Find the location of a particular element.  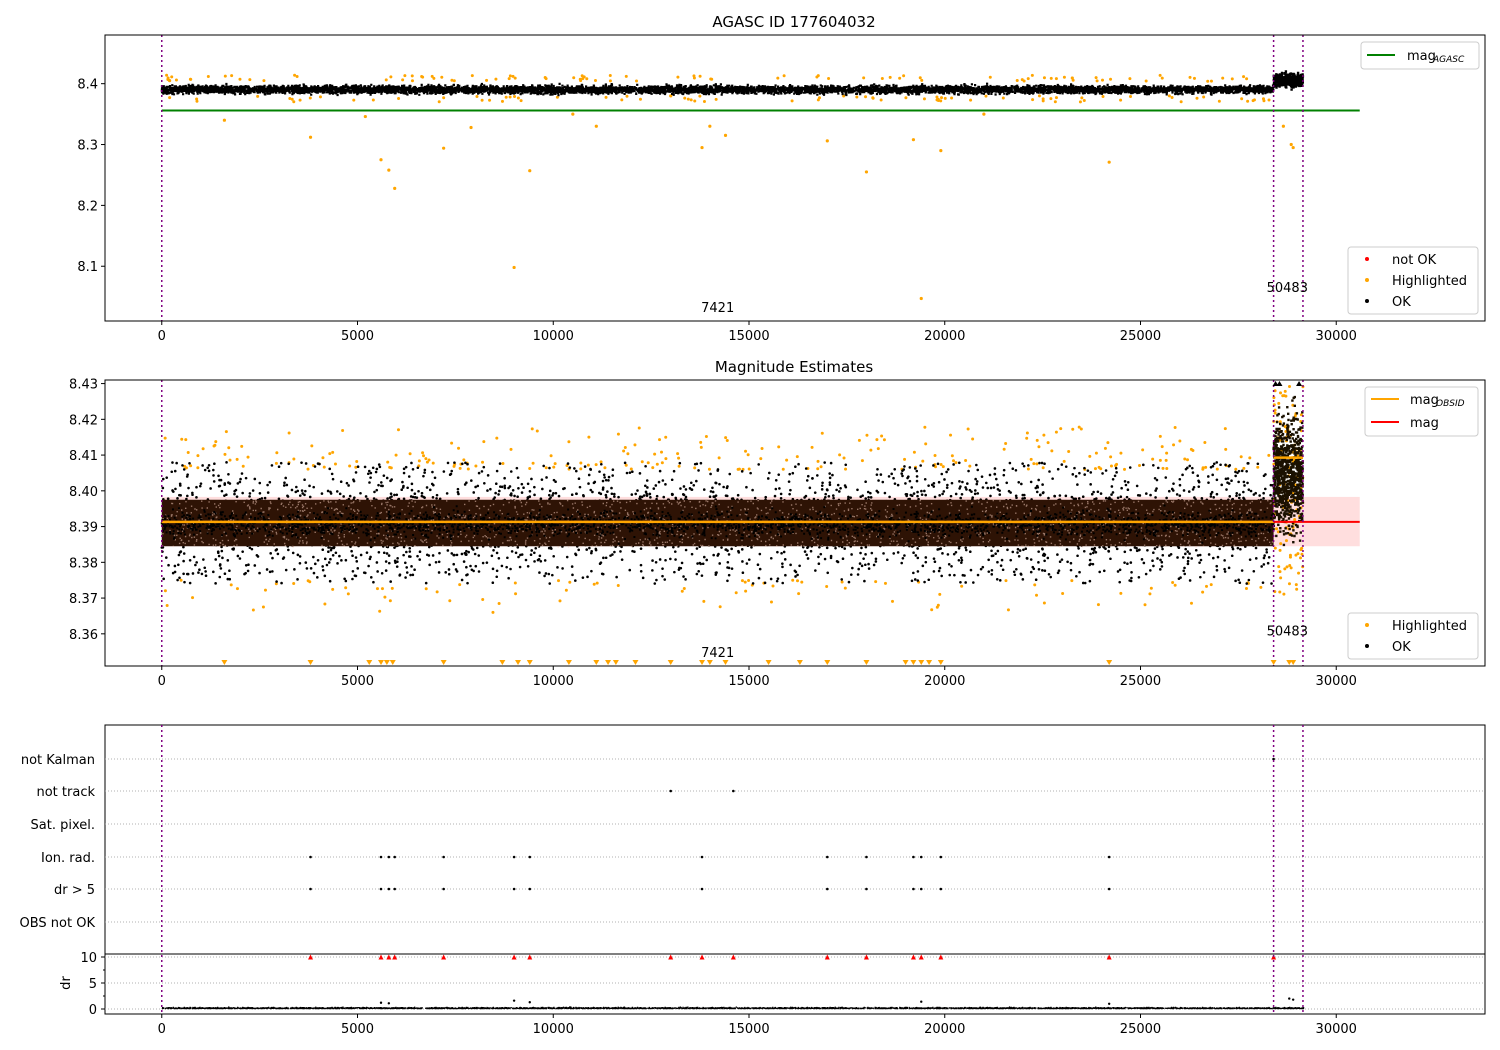

legend-marker is located at coordinates (1367, 301).